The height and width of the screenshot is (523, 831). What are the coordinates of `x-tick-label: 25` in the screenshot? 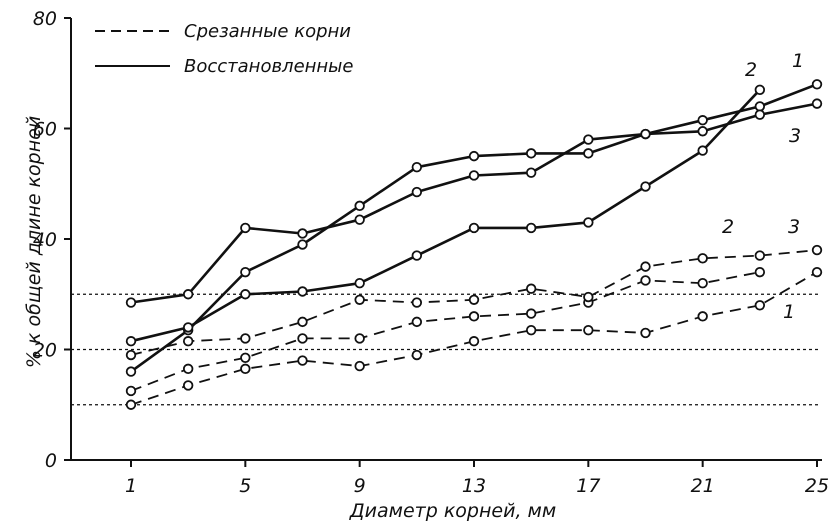 It's located at (817, 486).